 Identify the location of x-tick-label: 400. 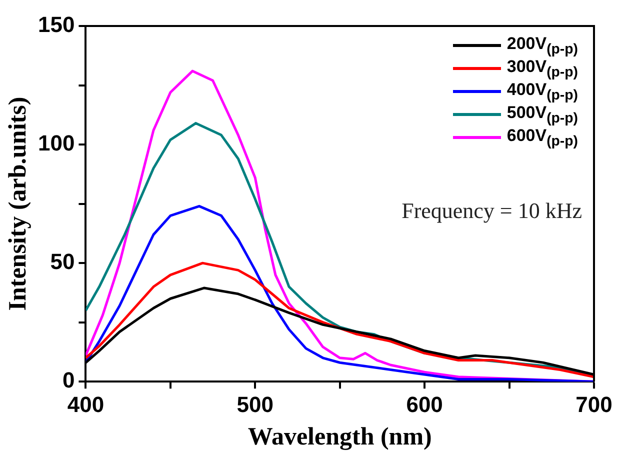
(85, 404).